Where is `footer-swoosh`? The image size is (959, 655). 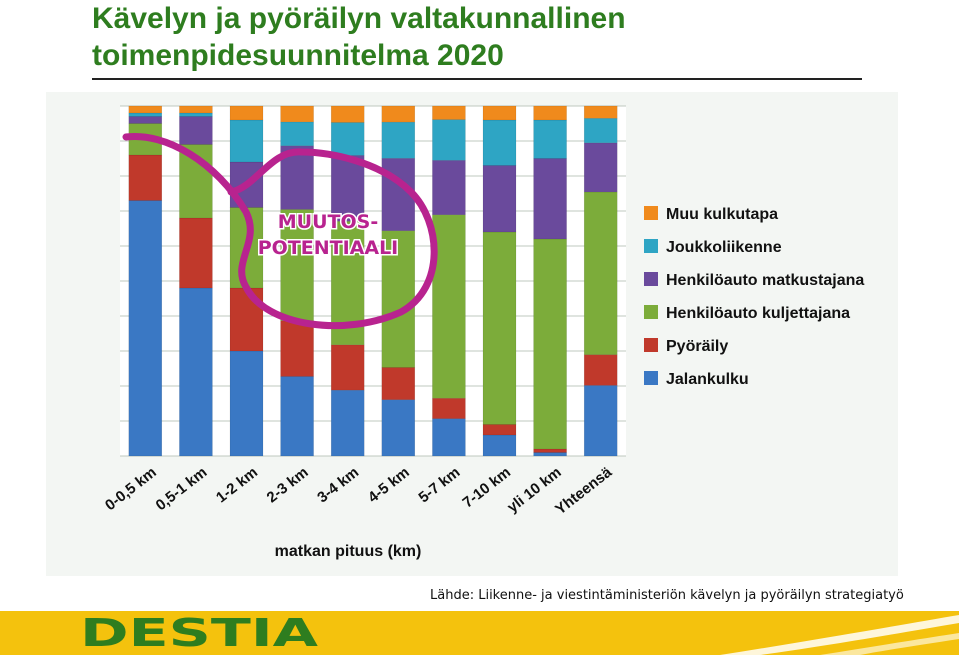 footer-swoosh is located at coordinates (839, 635).